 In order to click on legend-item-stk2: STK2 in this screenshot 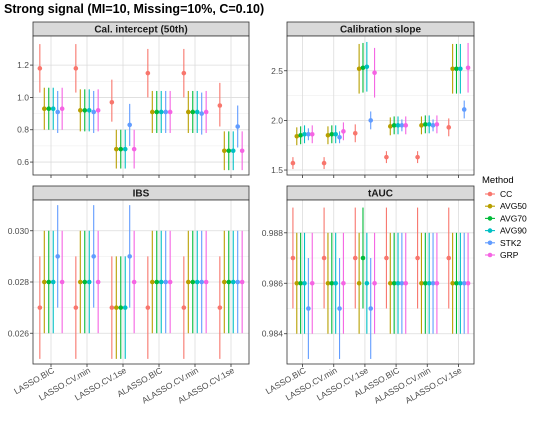, I will do `click(503, 243)`.